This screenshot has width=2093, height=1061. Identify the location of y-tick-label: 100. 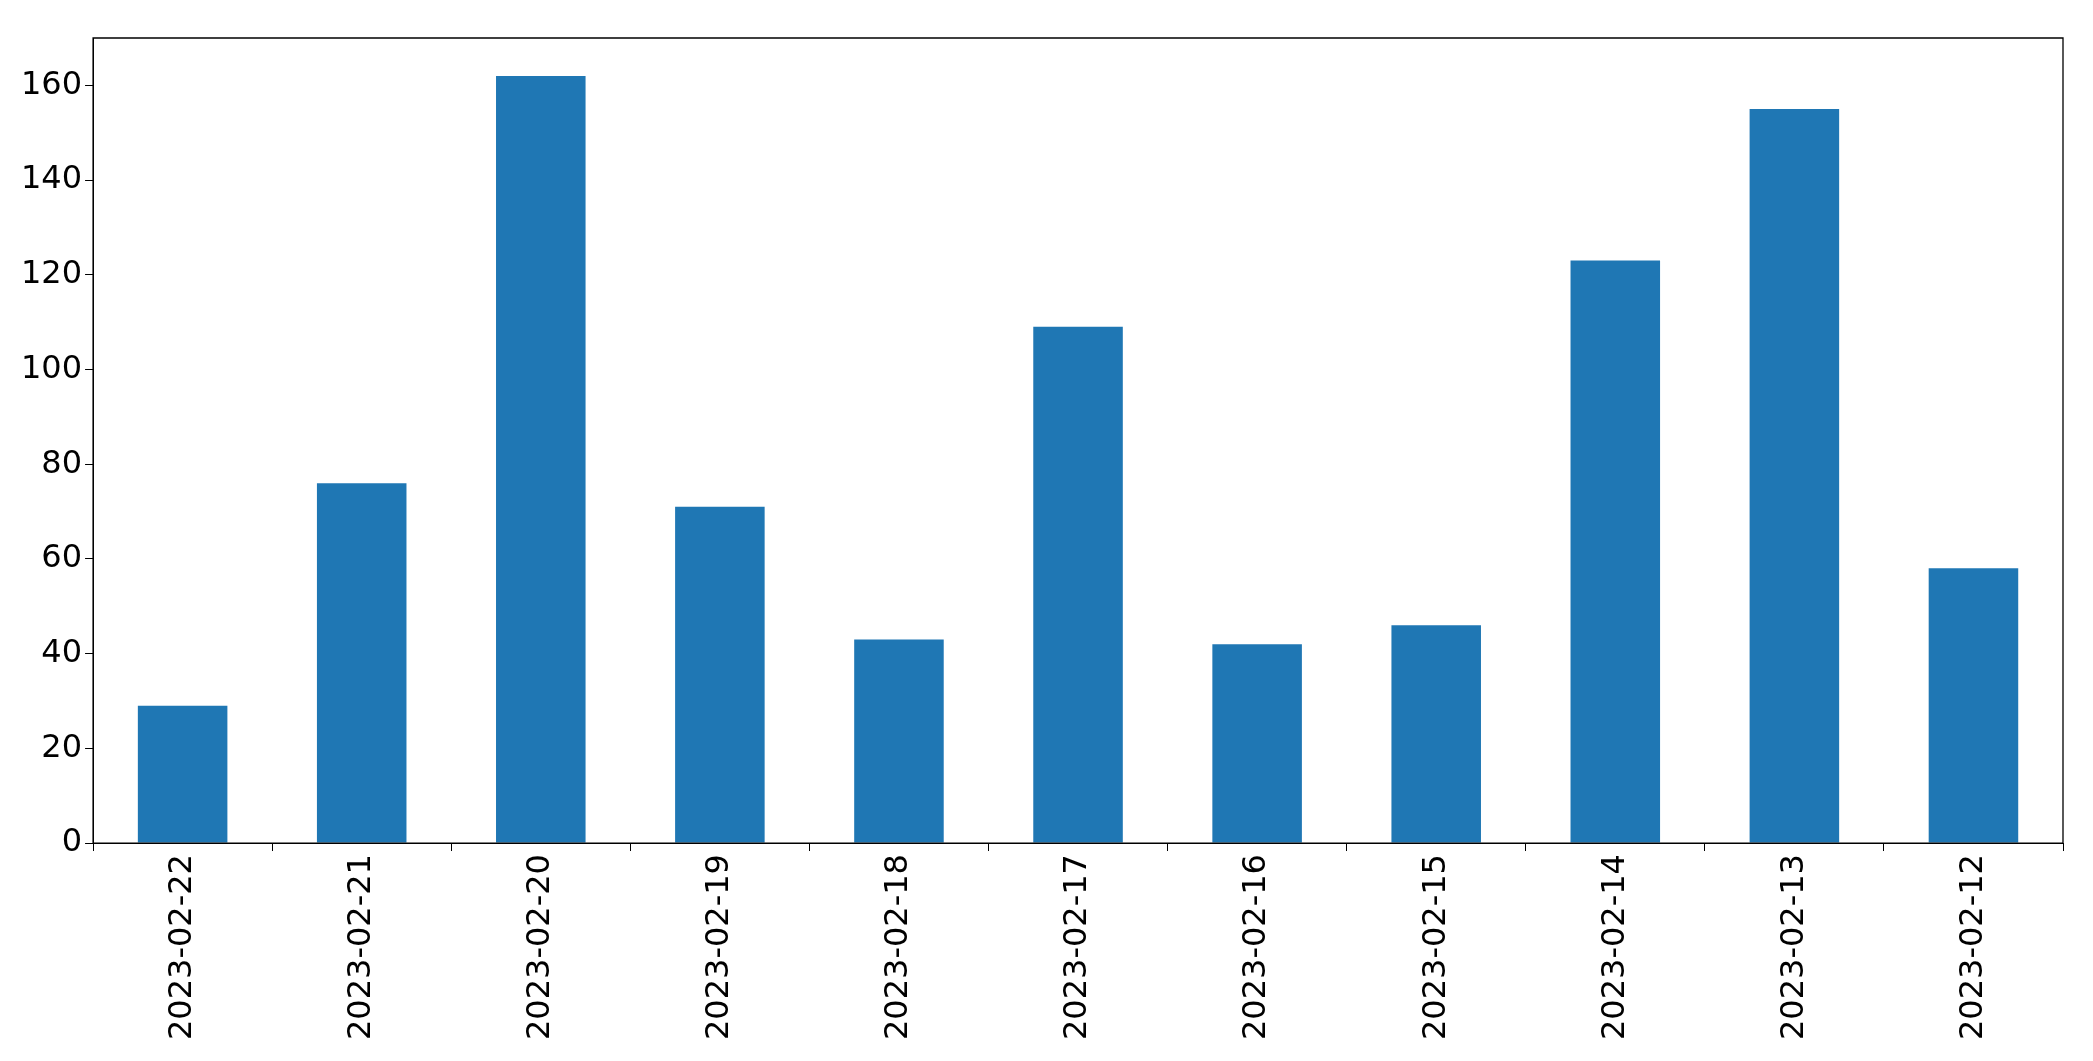
(52, 366).